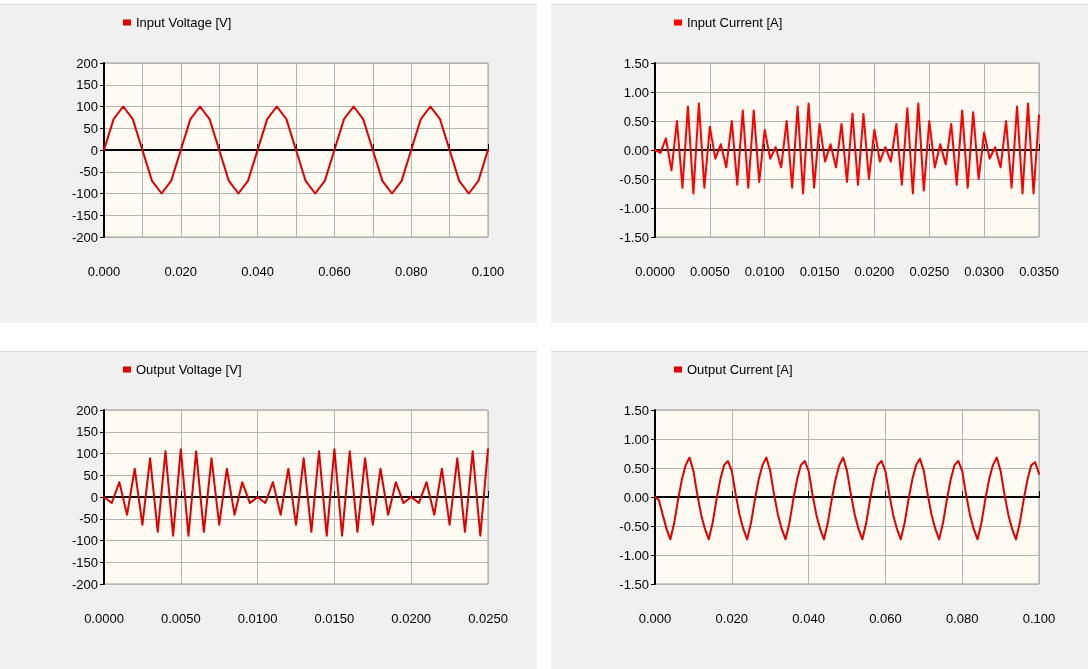 This screenshot has height=669, width=1088. What do you see at coordinates (735, 22) in the screenshot?
I see `legend-label: Input Current [A]` at bounding box center [735, 22].